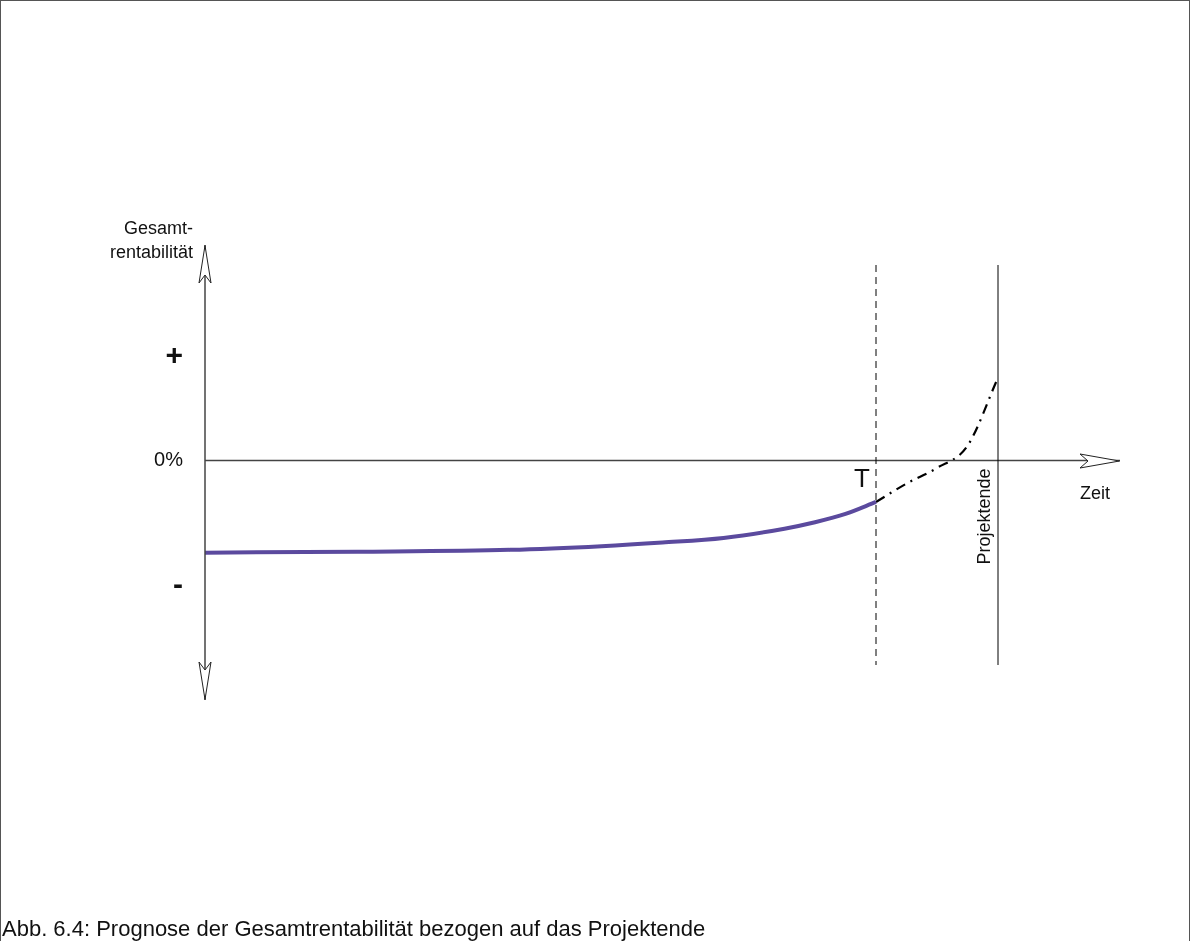 This screenshot has width=1190, height=944. I want to click on text: 0%, so click(169, 459).